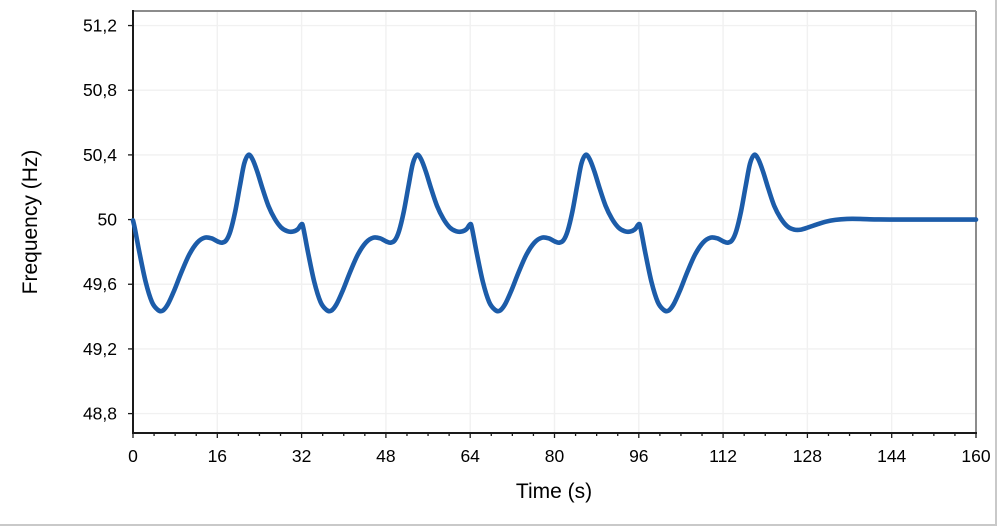 This screenshot has height=526, width=997. Describe the element at coordinates (100, 26) in the screenshot. I see `y-tick-label: 51,2` at that location.